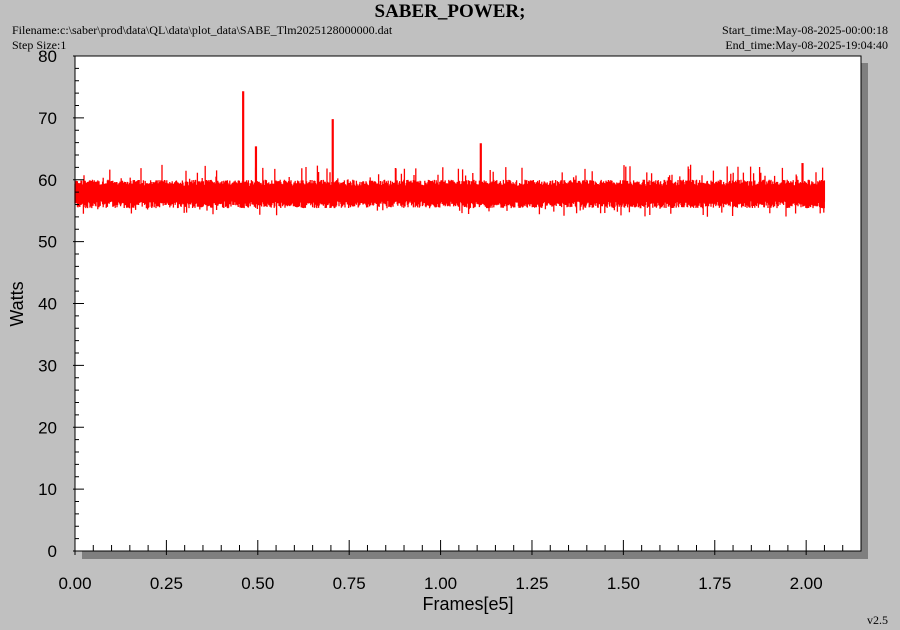 Image resolution: width=900 pixels, height=630 pixels. I want to click on y-tick-label: 60, so click(47, 180).